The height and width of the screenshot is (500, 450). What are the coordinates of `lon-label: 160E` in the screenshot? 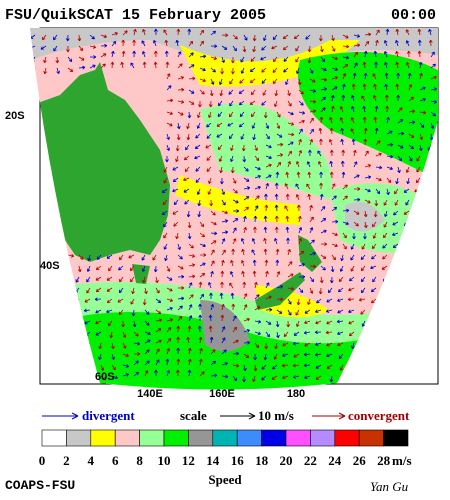 It's located at (222, 394).